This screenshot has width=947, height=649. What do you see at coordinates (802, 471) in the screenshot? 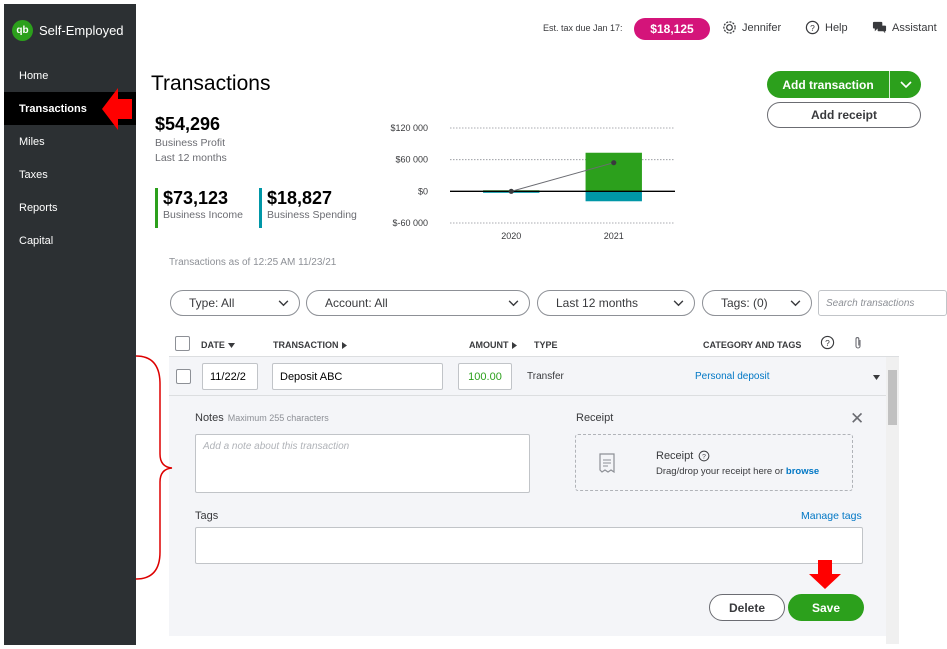
I see `browse-link: browse` at bounding box center [802, 471].